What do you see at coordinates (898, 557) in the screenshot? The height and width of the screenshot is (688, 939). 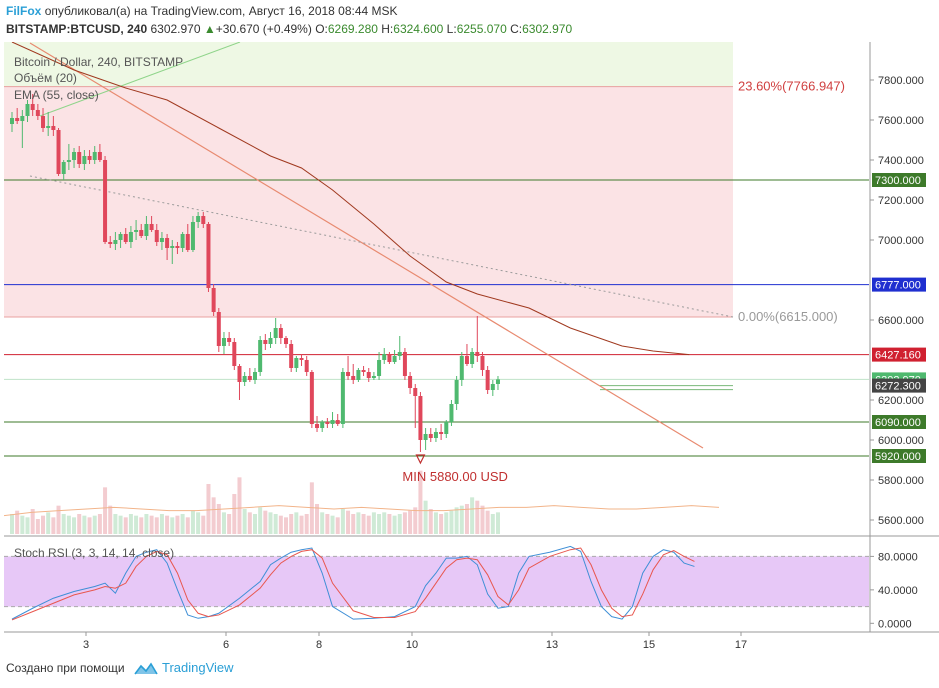 I see `osc-tick-label: 80.0000` at bounding box center [898, 557].